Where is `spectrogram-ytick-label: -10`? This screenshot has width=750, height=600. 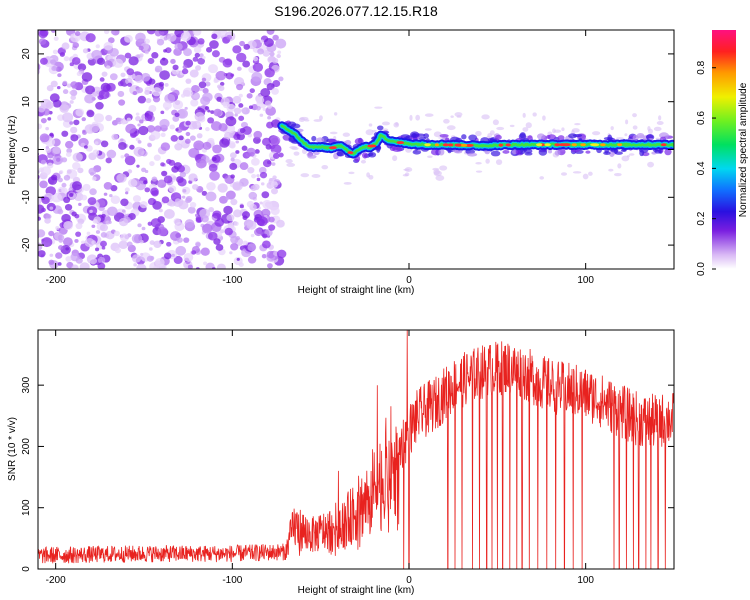 spectrogram-ytick-label: -10 is located at coordinates (26, 197).